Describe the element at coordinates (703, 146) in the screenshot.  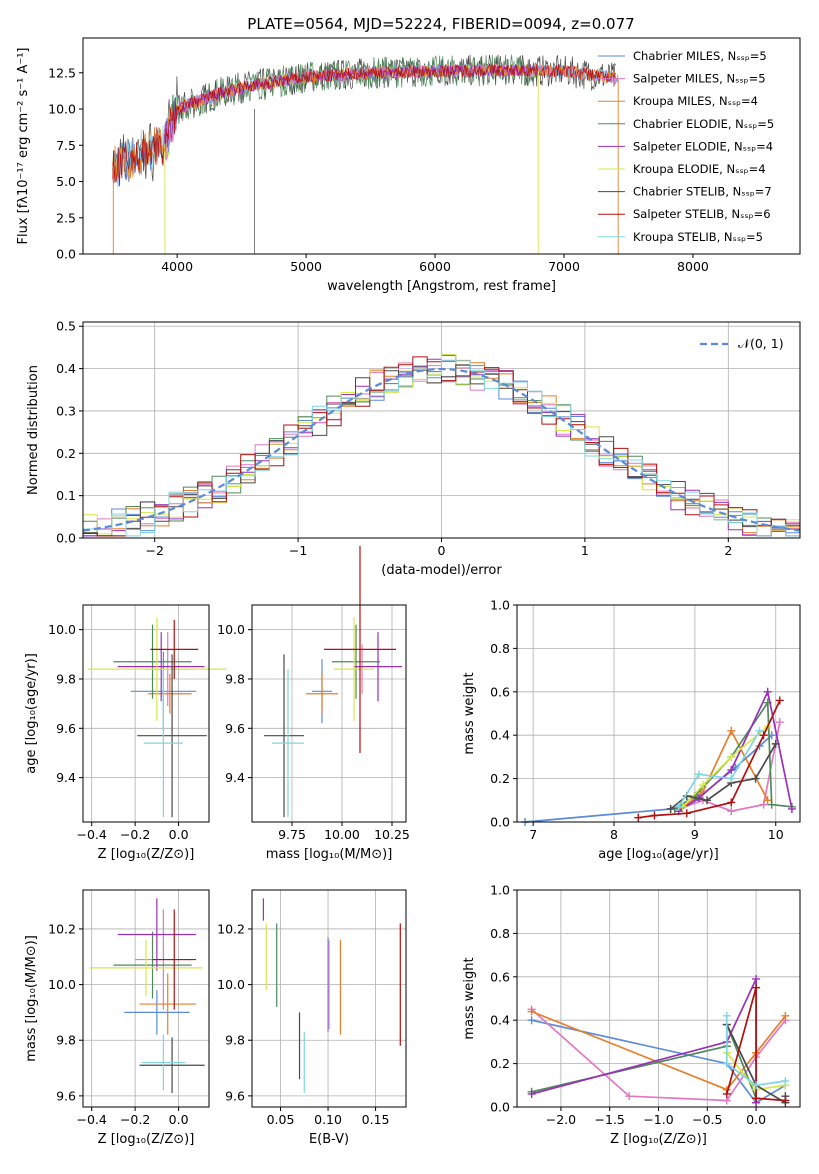
I see `legend-label-salpeter_elodie: Salpeter ELODIE, Nₛₛₚ=4` at that location.